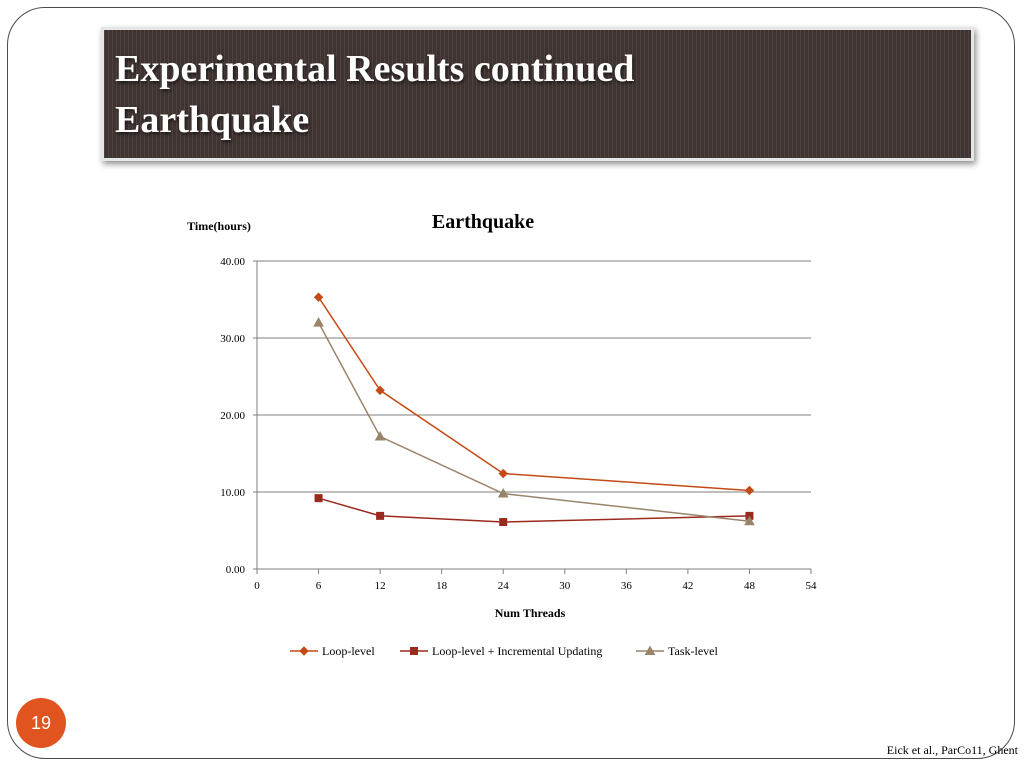  I want to click on x-tick-label: 48, so click(750, 586).